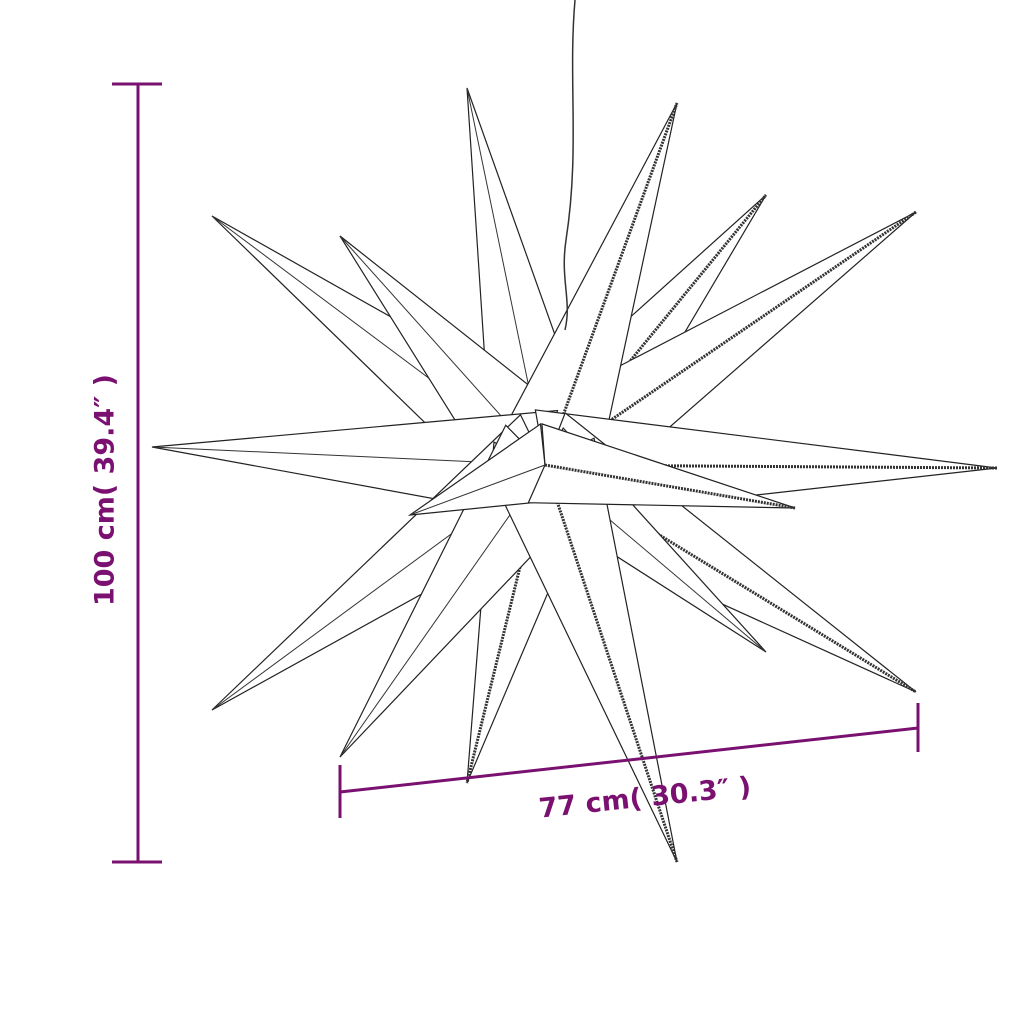 The width and height of the screenshot is (1024, 1024). I want to click on width-dimension-line, so click(629, 760).